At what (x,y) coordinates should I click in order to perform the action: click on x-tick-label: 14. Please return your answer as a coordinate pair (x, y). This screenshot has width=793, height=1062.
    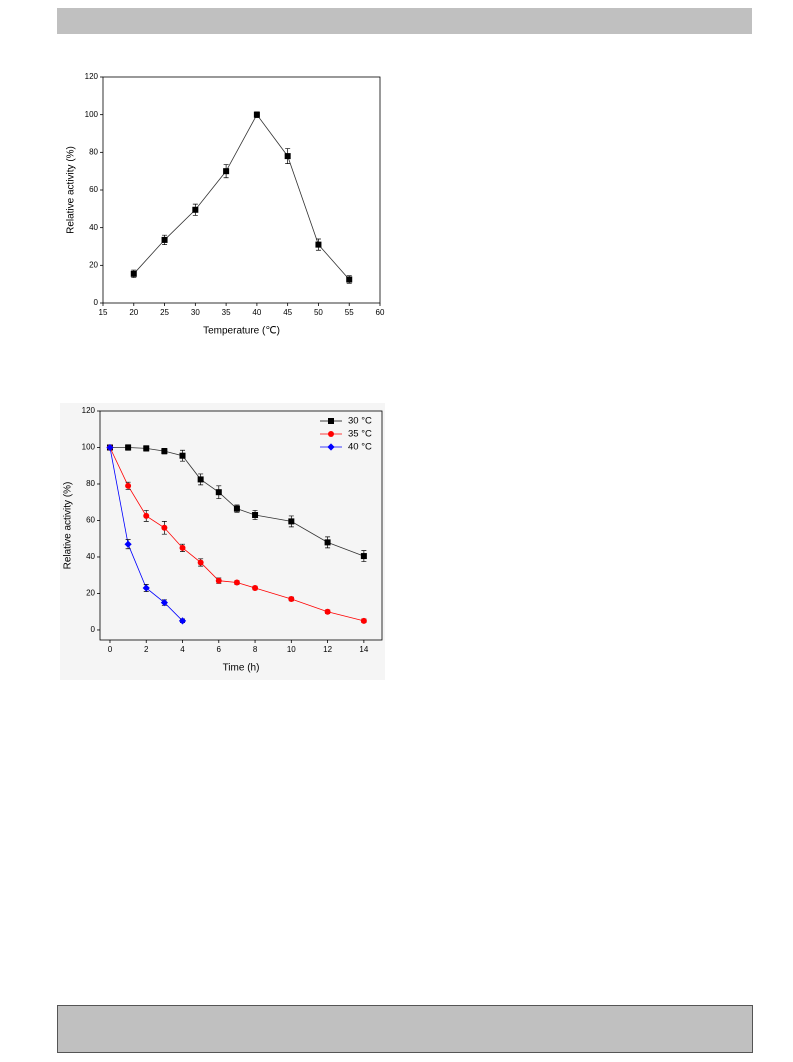
    Looking at the image, I should click on (363, 649).